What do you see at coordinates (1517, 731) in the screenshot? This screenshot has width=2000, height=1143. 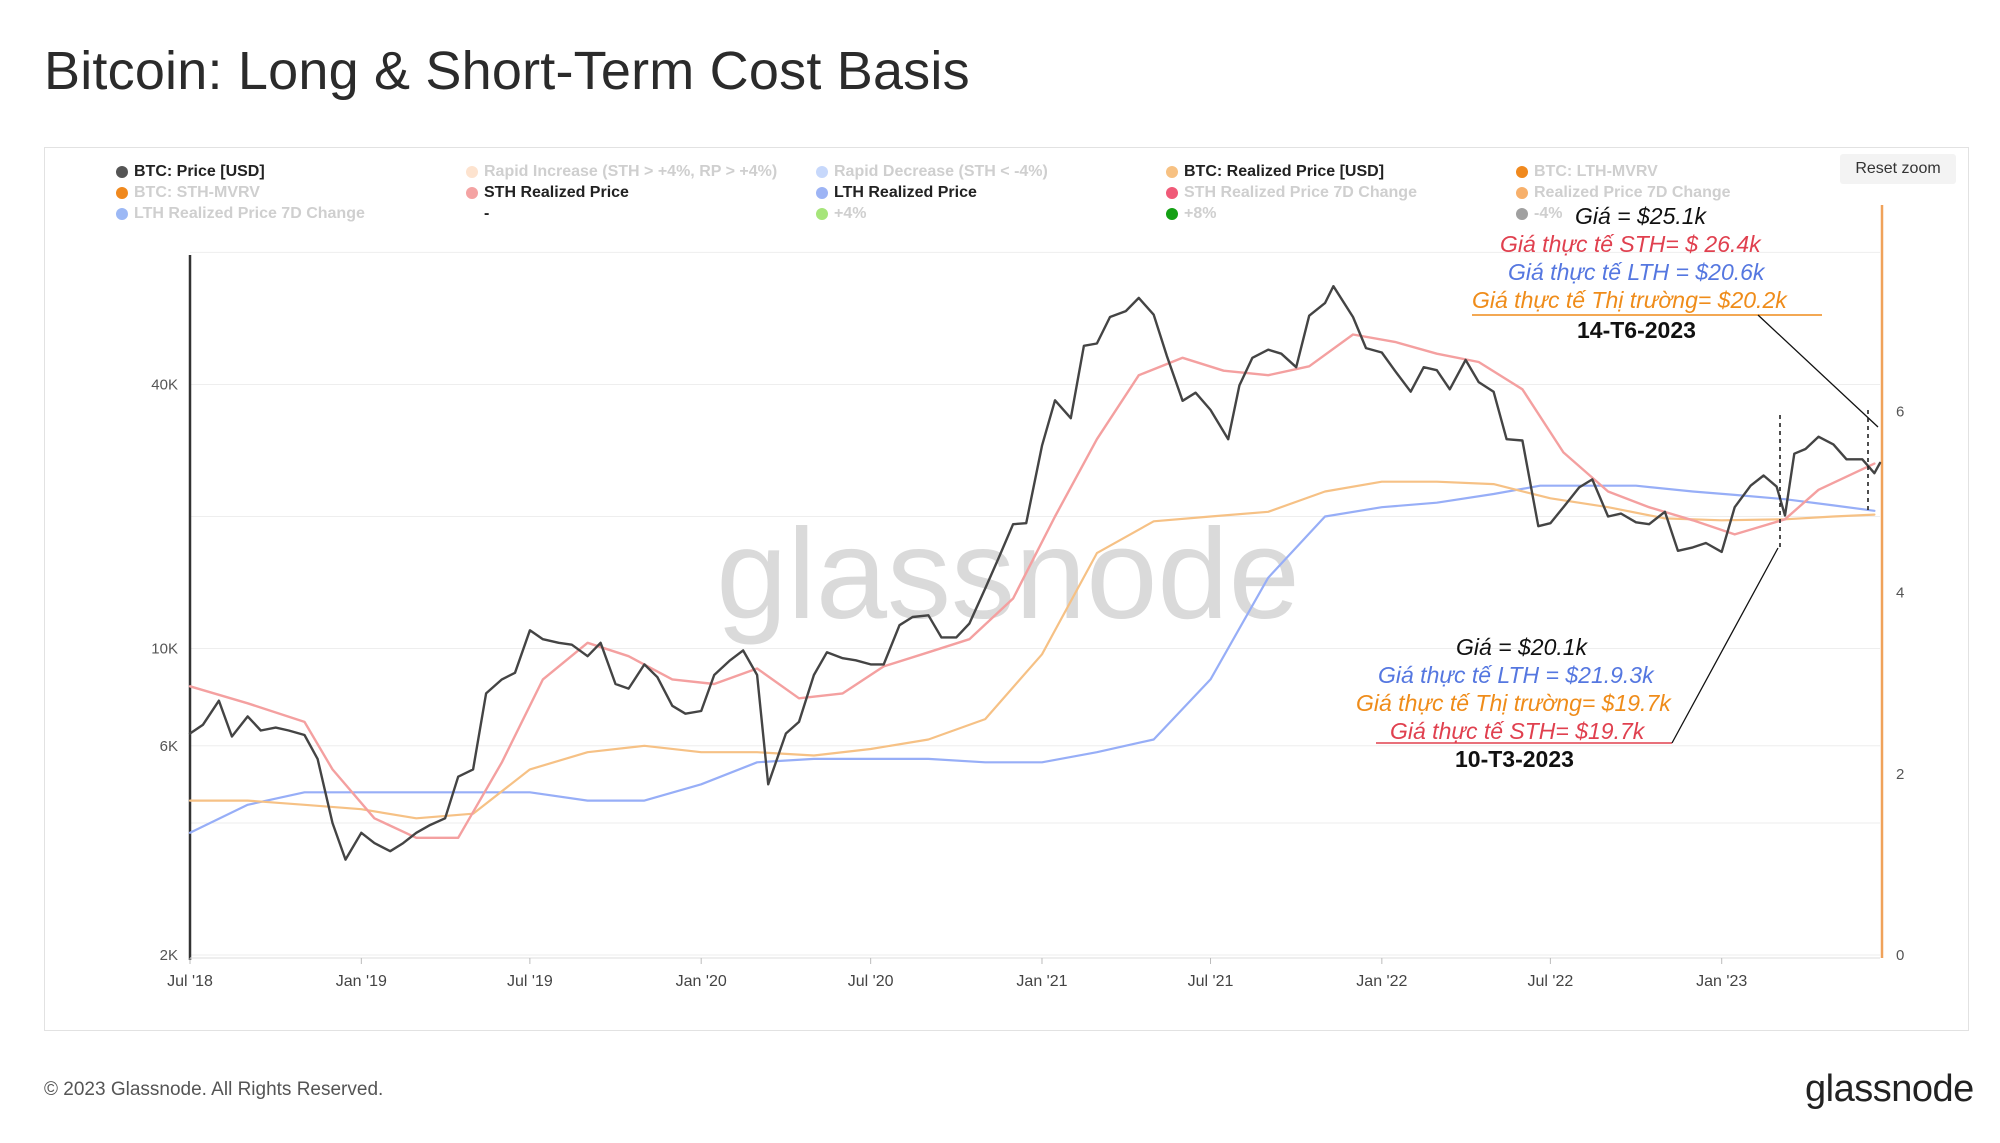 I see `annotation-bottom-sth: Giá thực tế STH= $19.7k` at bounding box center [1517, 731].